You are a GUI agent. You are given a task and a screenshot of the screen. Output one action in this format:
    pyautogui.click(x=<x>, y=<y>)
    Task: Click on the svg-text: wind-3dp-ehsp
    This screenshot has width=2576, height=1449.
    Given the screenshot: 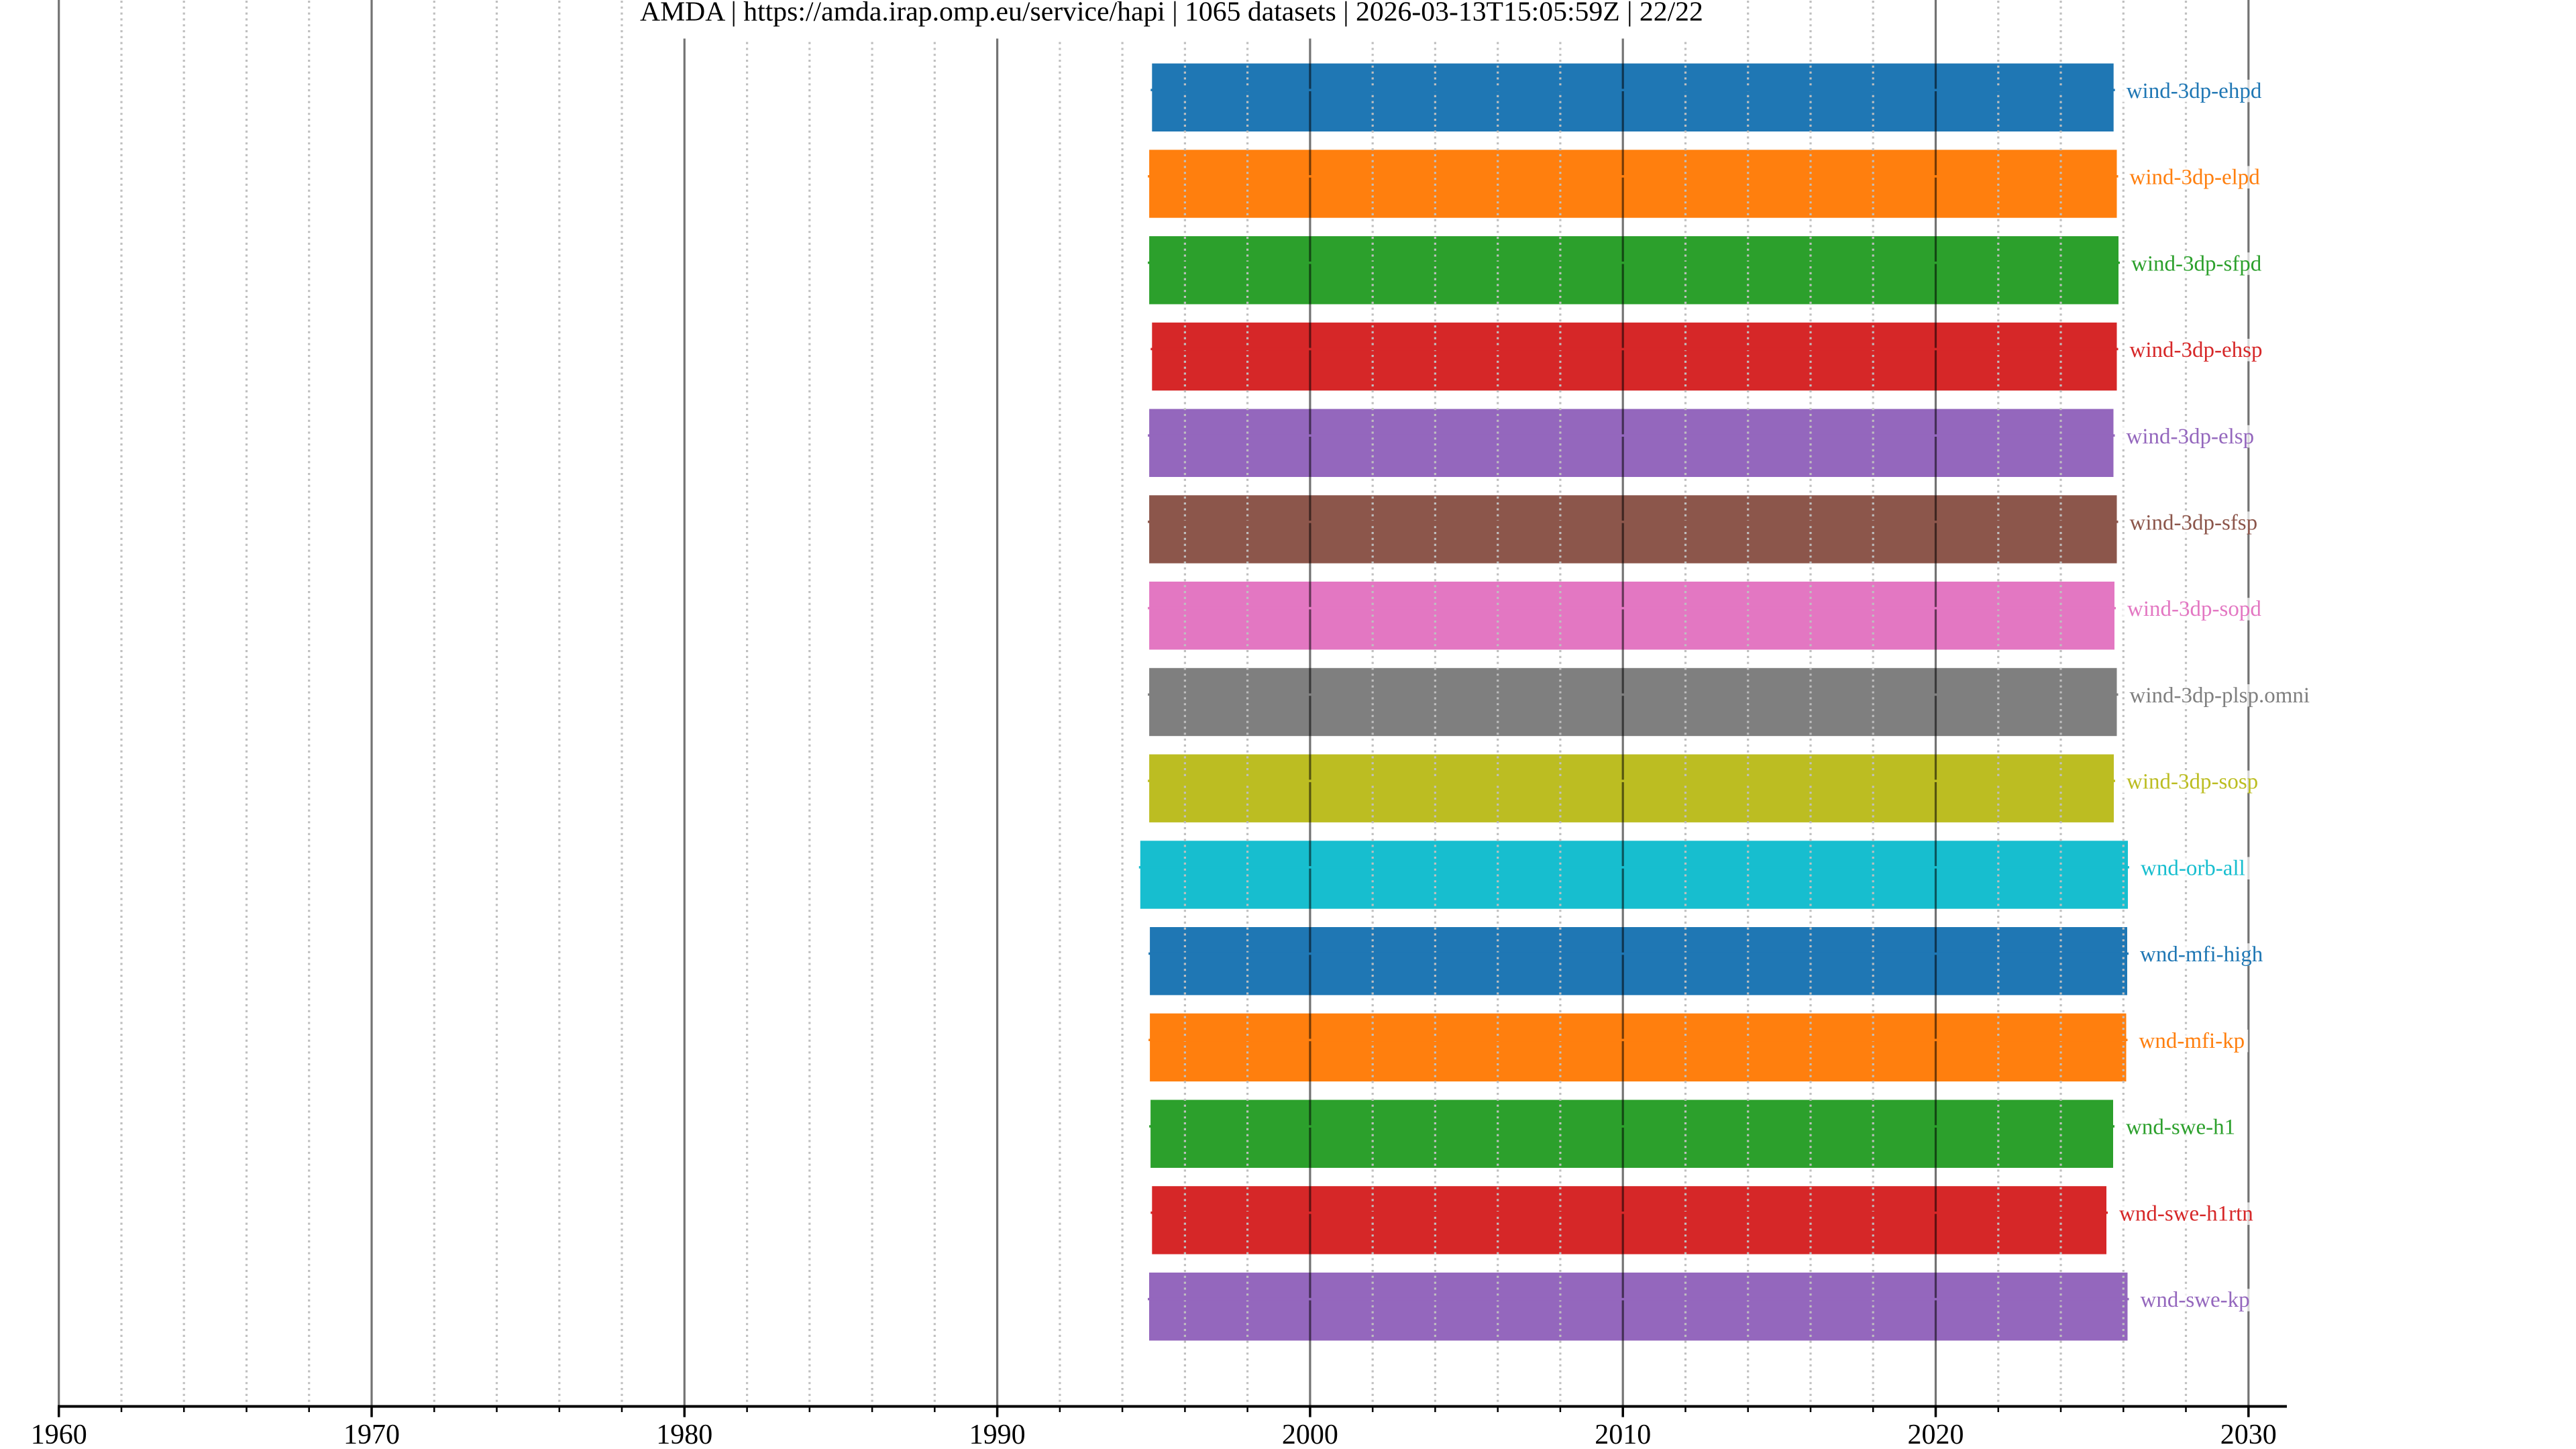 What is the action you would take?
    pyautogui.click(x=2196, y=350)
    